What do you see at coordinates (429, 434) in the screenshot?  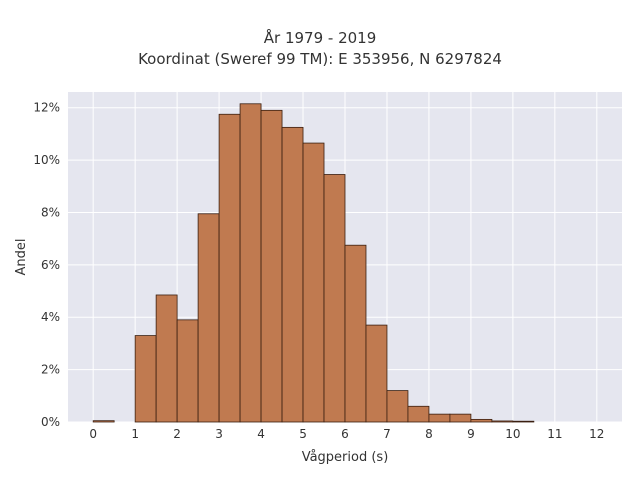 I see `x-tick-label-8: 8` at bounding box center [429, 434].